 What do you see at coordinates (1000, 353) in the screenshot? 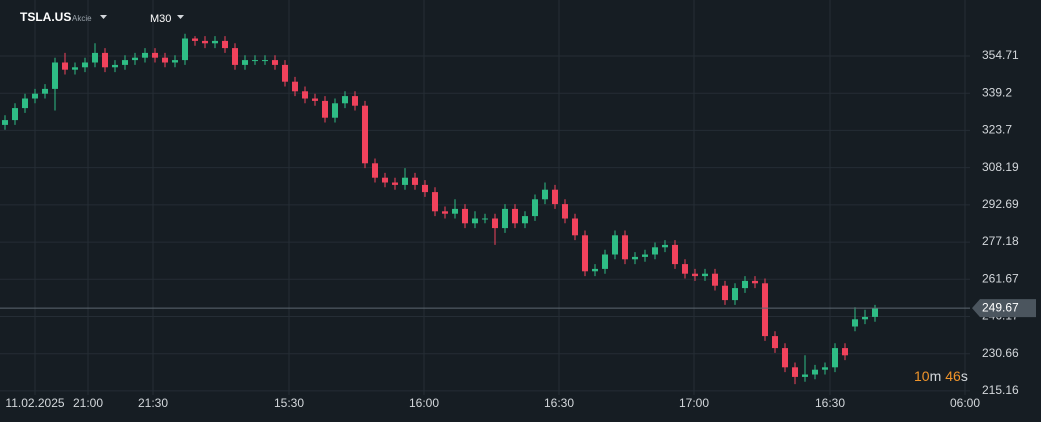
I see `y-tick-label: 230.66` at bounding box center [1000, 353].